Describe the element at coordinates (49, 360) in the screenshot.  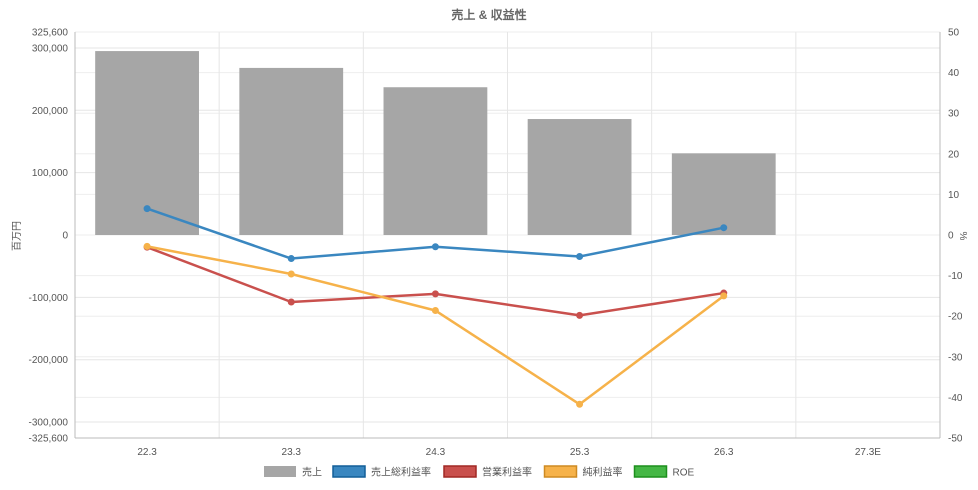
I see `left-tick-label: -200,000` at that location.